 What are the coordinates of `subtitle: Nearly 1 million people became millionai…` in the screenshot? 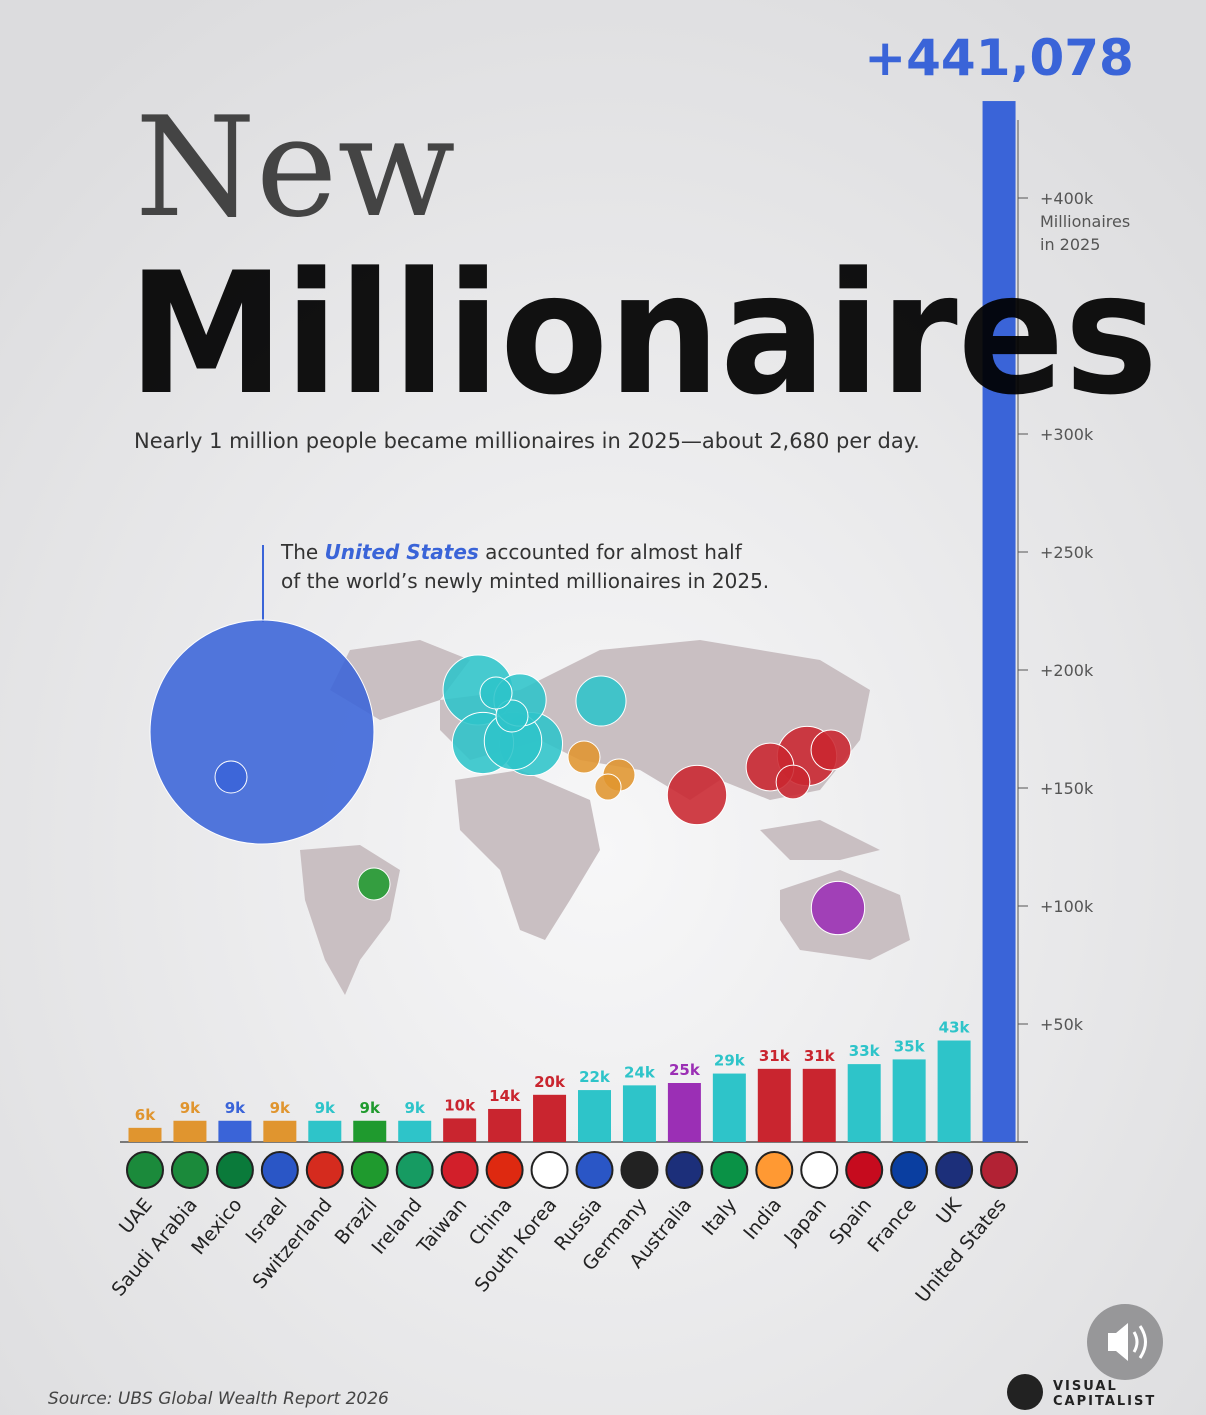 It's located at (527, 441).